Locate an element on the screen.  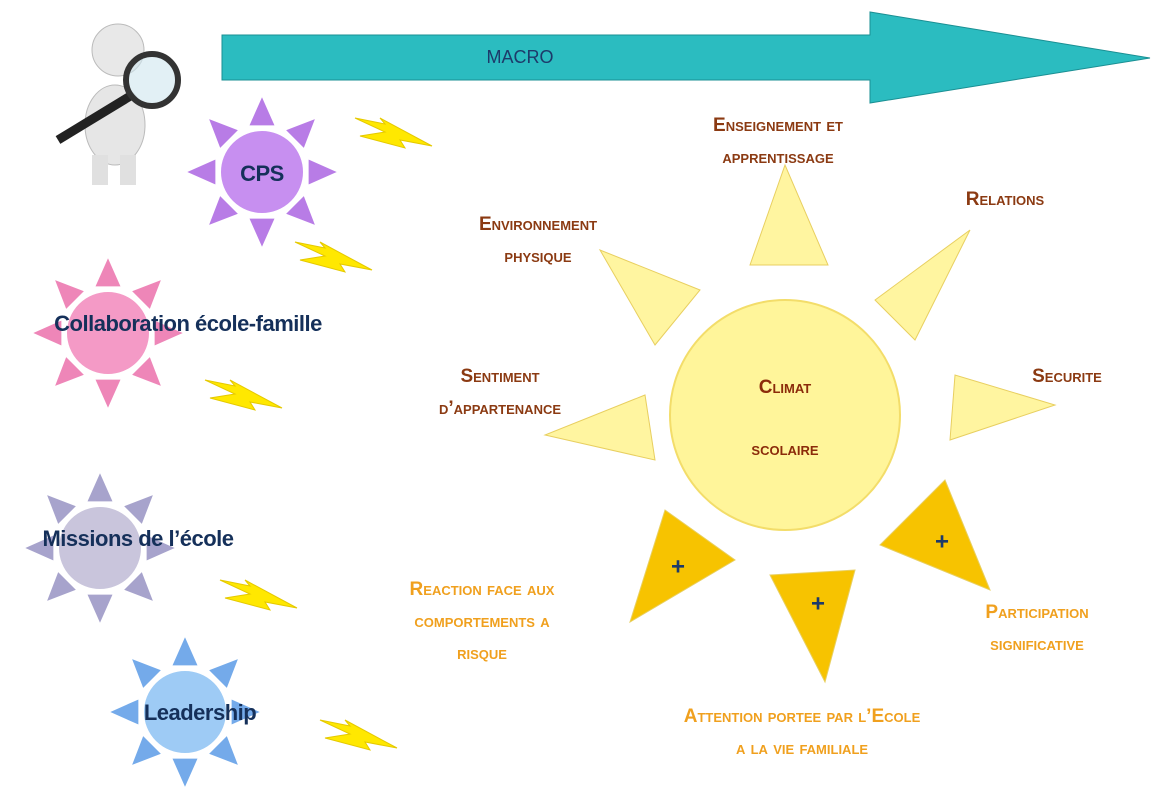
influence-label: CPS is located at coordinates (262, 173).